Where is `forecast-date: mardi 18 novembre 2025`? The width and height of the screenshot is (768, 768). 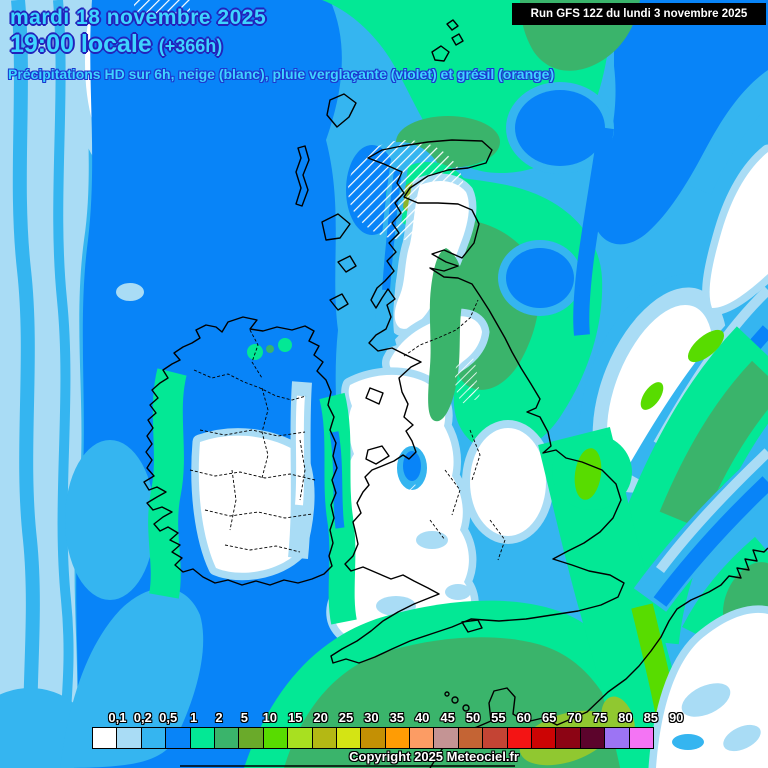 forecast-date: mardi 18 novembre 2025 is located at coordinates (138, 17).